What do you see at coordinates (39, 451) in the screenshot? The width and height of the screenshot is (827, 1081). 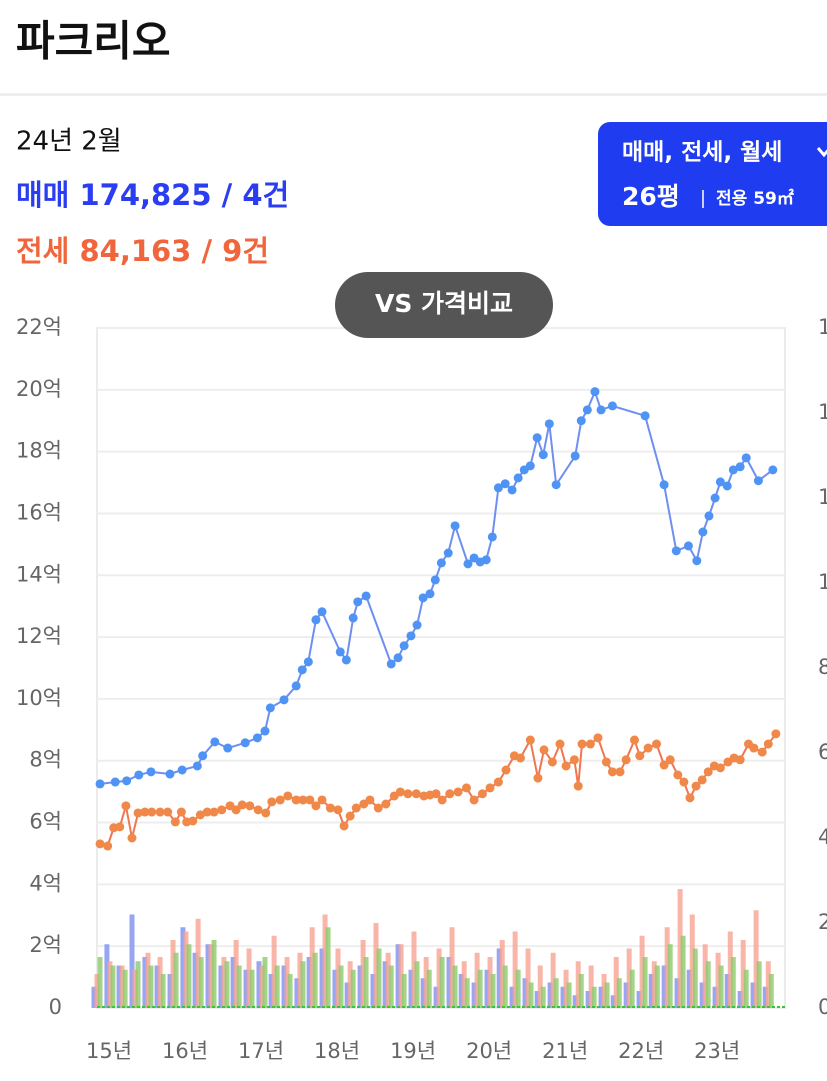 I see `y-tick-label: 18억` at bounding box center [39, 451].